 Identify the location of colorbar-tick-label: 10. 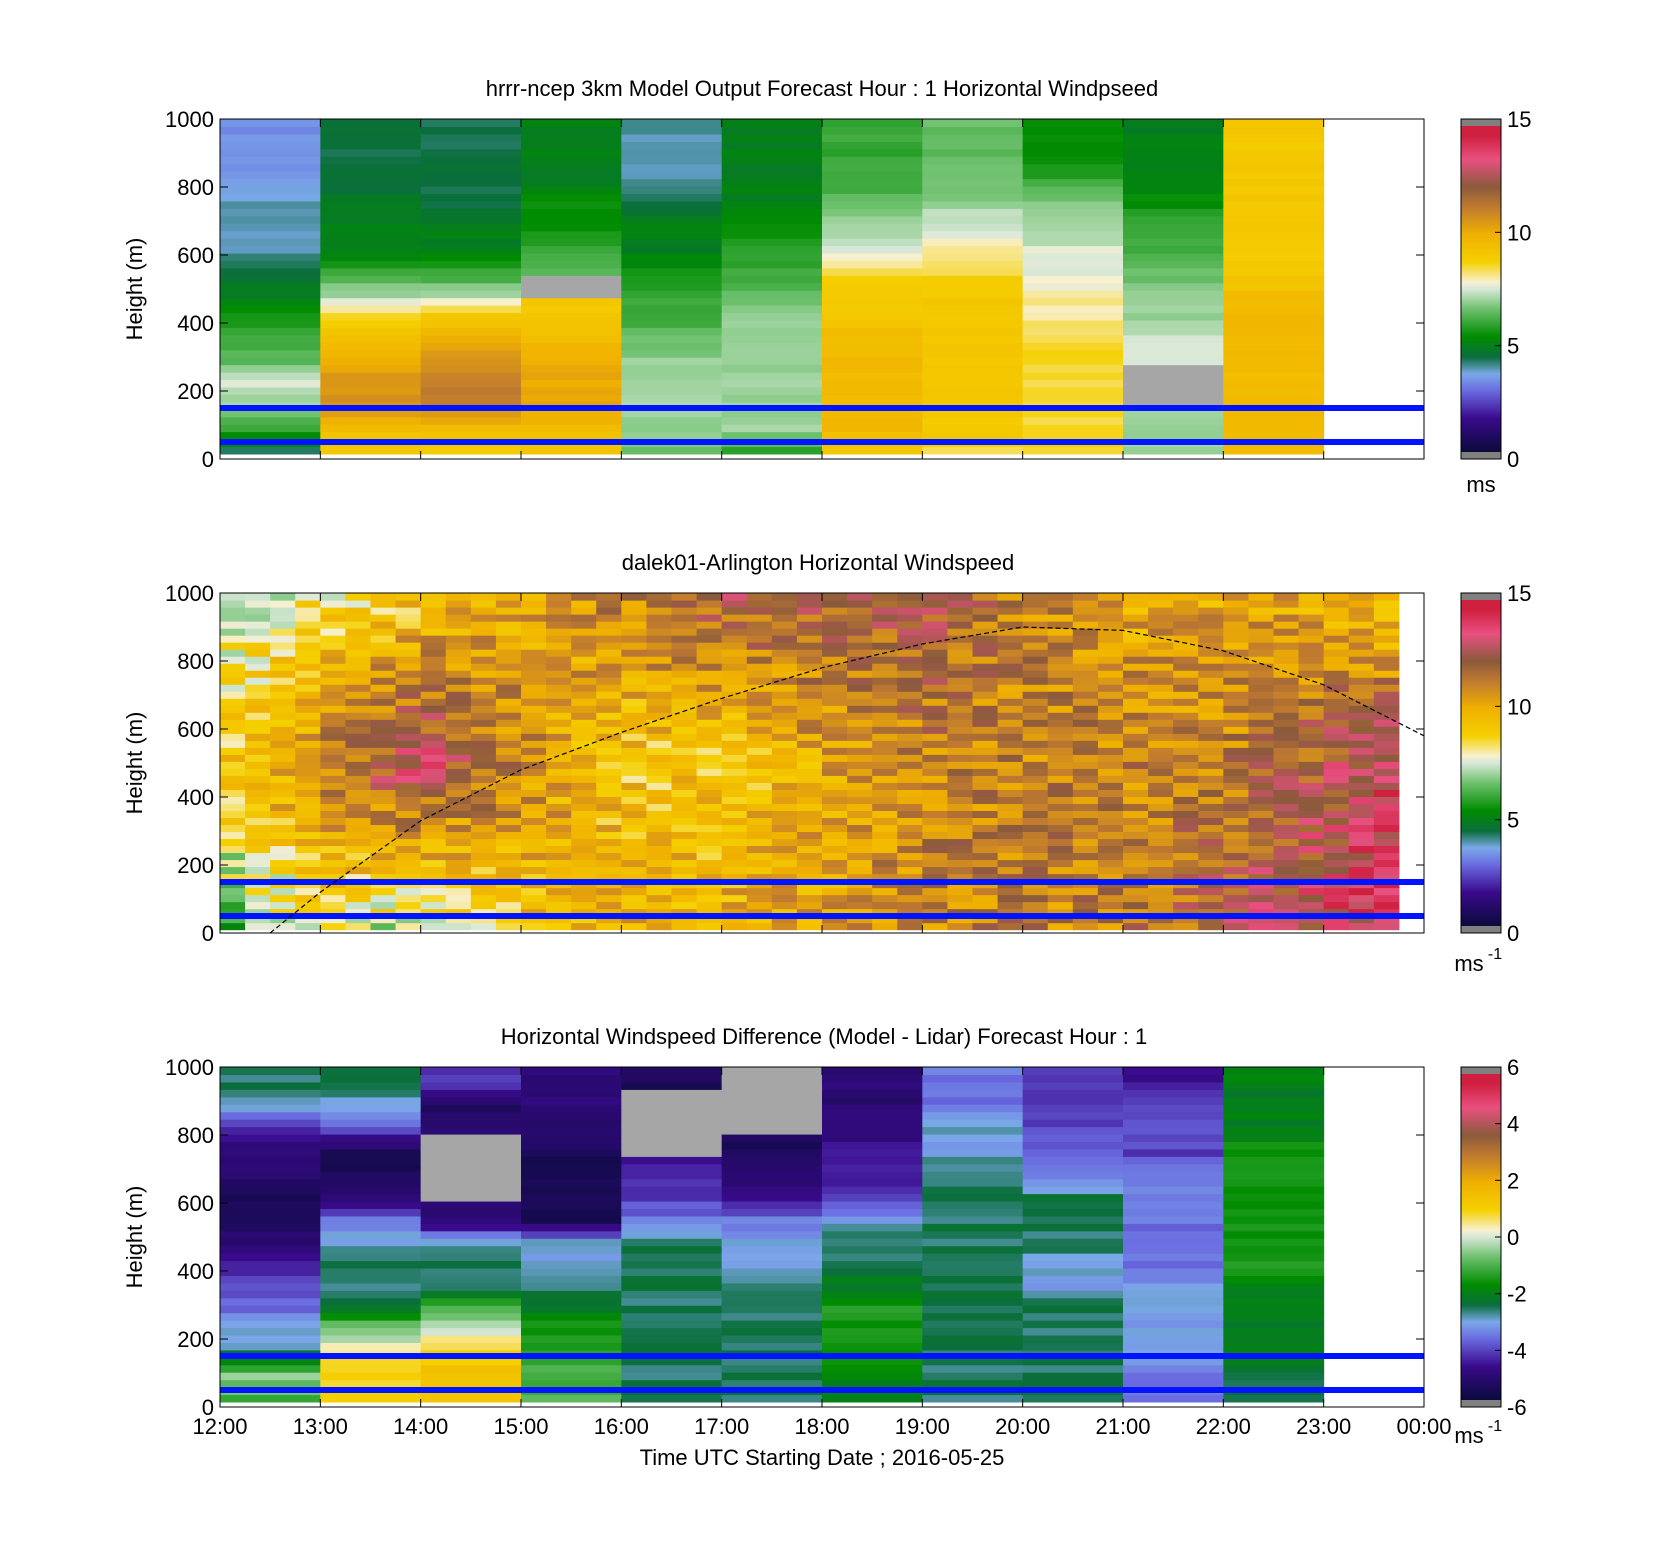
(1519, 232).